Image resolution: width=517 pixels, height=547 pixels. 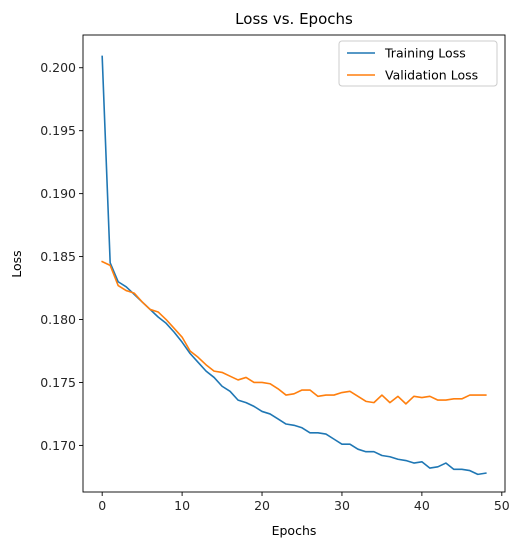 What do you see at coordinates (502, 505) in the screenshot?
I see `x-tick-label: 50` at bounding box center [502, 505].